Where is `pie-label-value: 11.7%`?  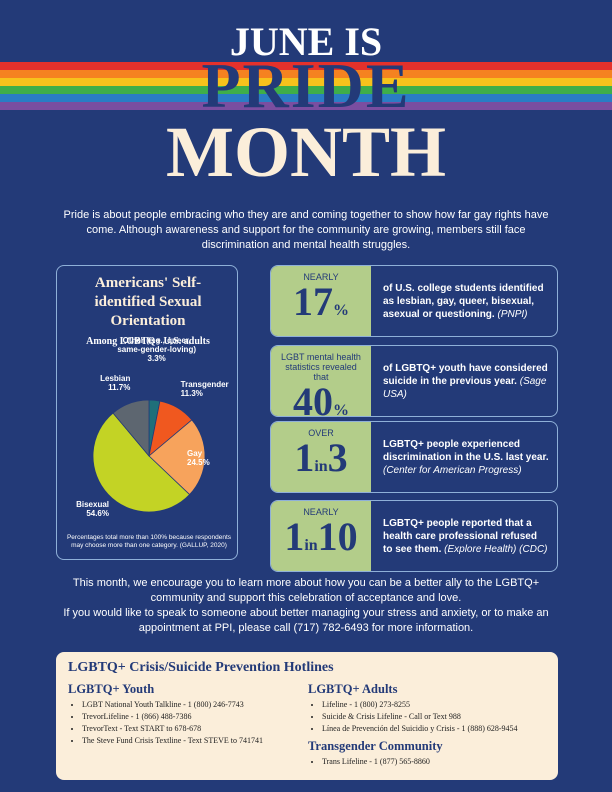 pie-label-value: 11.7% is located at coordinates (119, 387).